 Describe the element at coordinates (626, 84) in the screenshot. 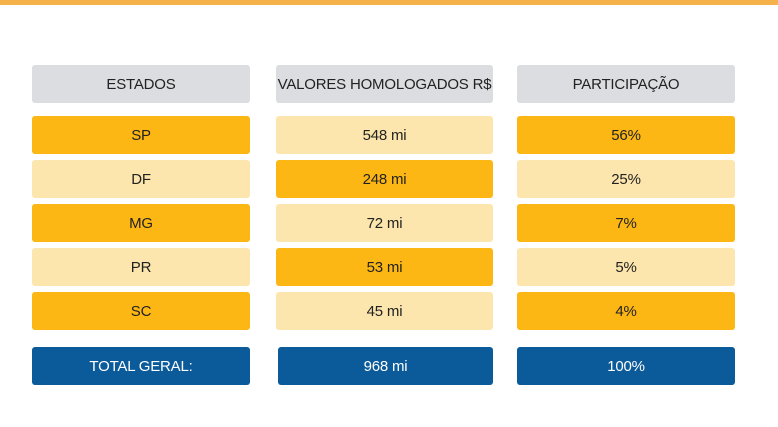

I see `header-participacao: PARTICIPAÇÃO` at that location.